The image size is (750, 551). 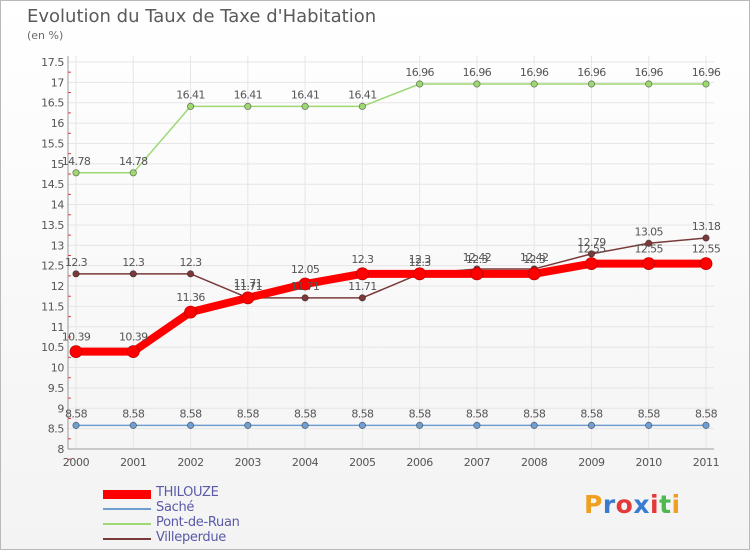 What do you see at coordinates (641, 504) in the screenshot?
I see `logo-letter: x` at bounding box center [641, 504].